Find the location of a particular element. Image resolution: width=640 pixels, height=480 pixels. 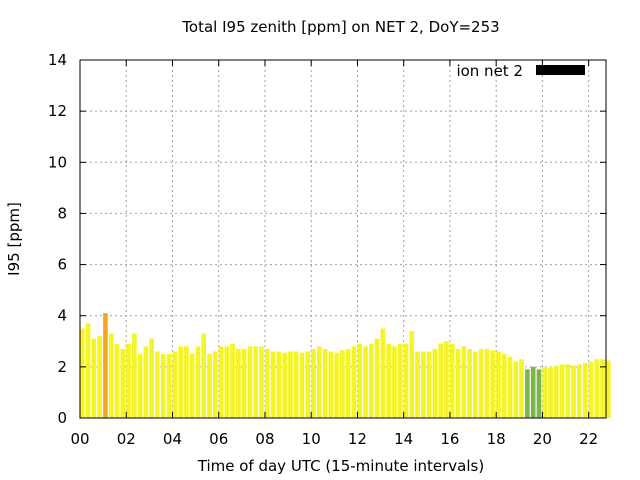

y-tick-label: 2 is located at coordinates (62, 367).